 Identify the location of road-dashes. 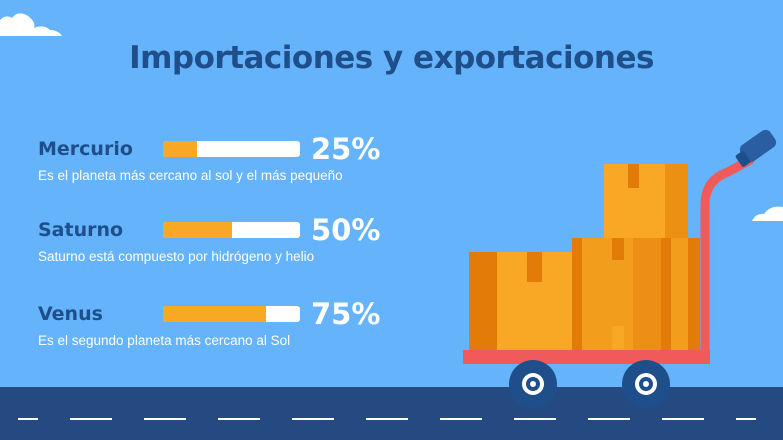
(387, 419).